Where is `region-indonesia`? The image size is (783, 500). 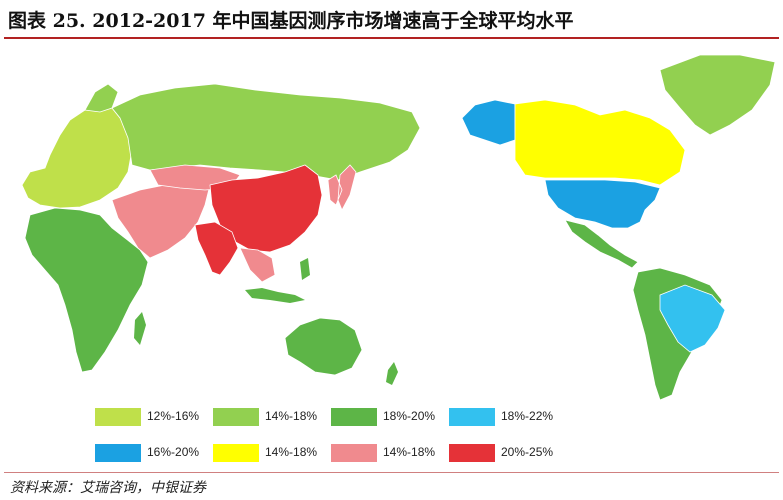
region-indonesia is located at coordinates (277, 280).